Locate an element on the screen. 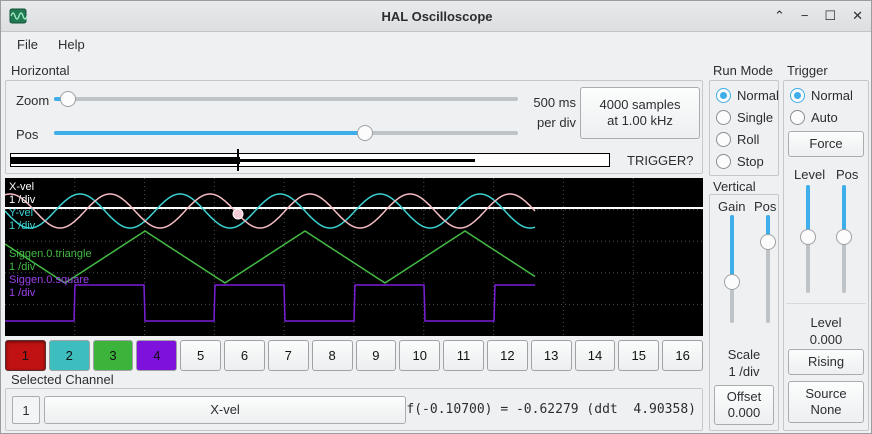 The height and width of the screenshot is (434, 872). radio-label: Stop is located at coordinates (750, 161).